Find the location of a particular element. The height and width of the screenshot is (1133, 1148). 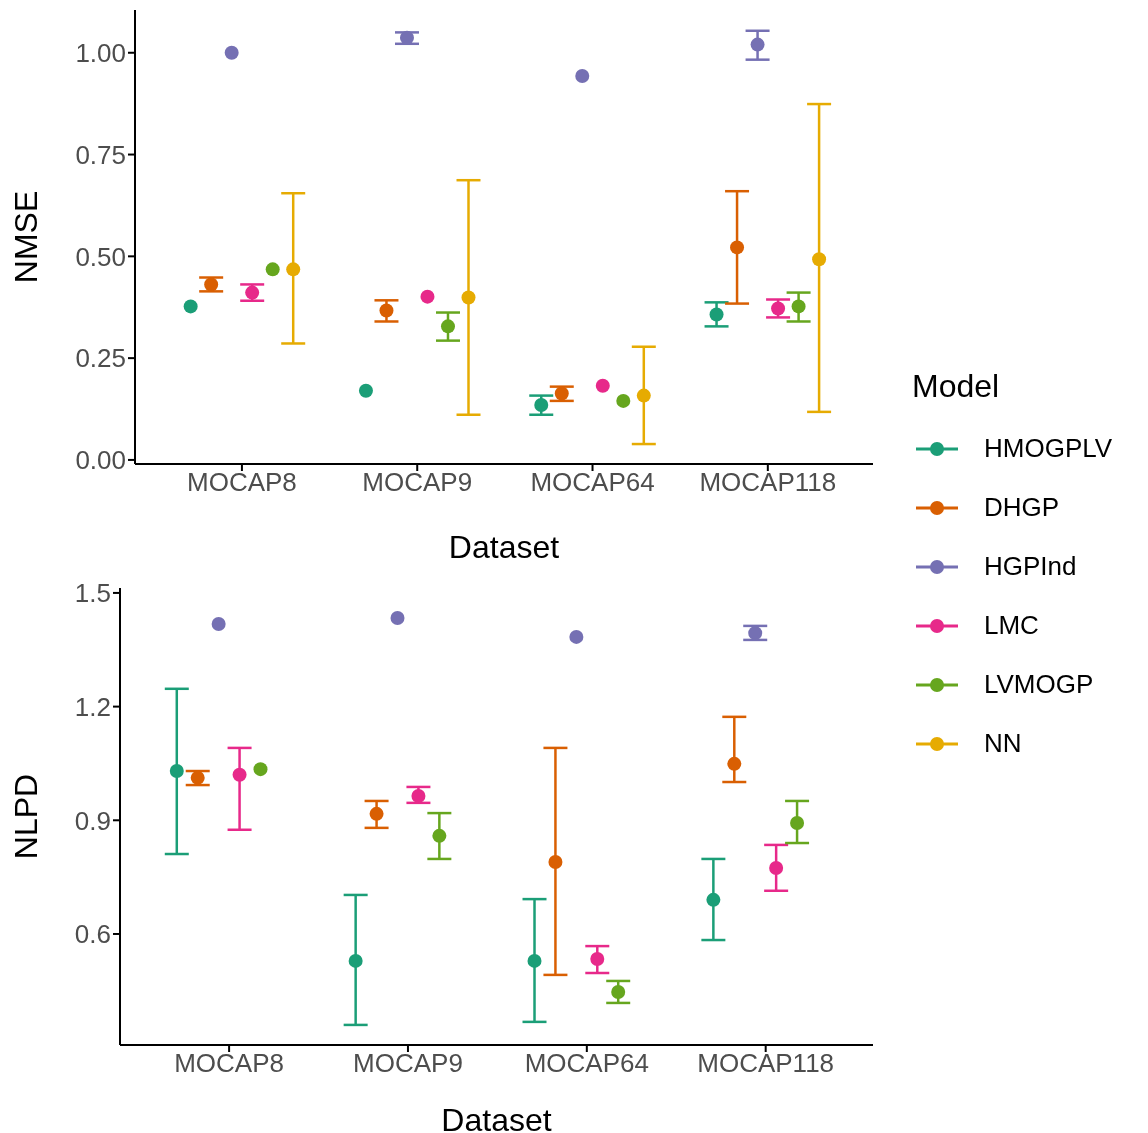

y-tick-label: 0.50 is located at coordinates (100, 256).